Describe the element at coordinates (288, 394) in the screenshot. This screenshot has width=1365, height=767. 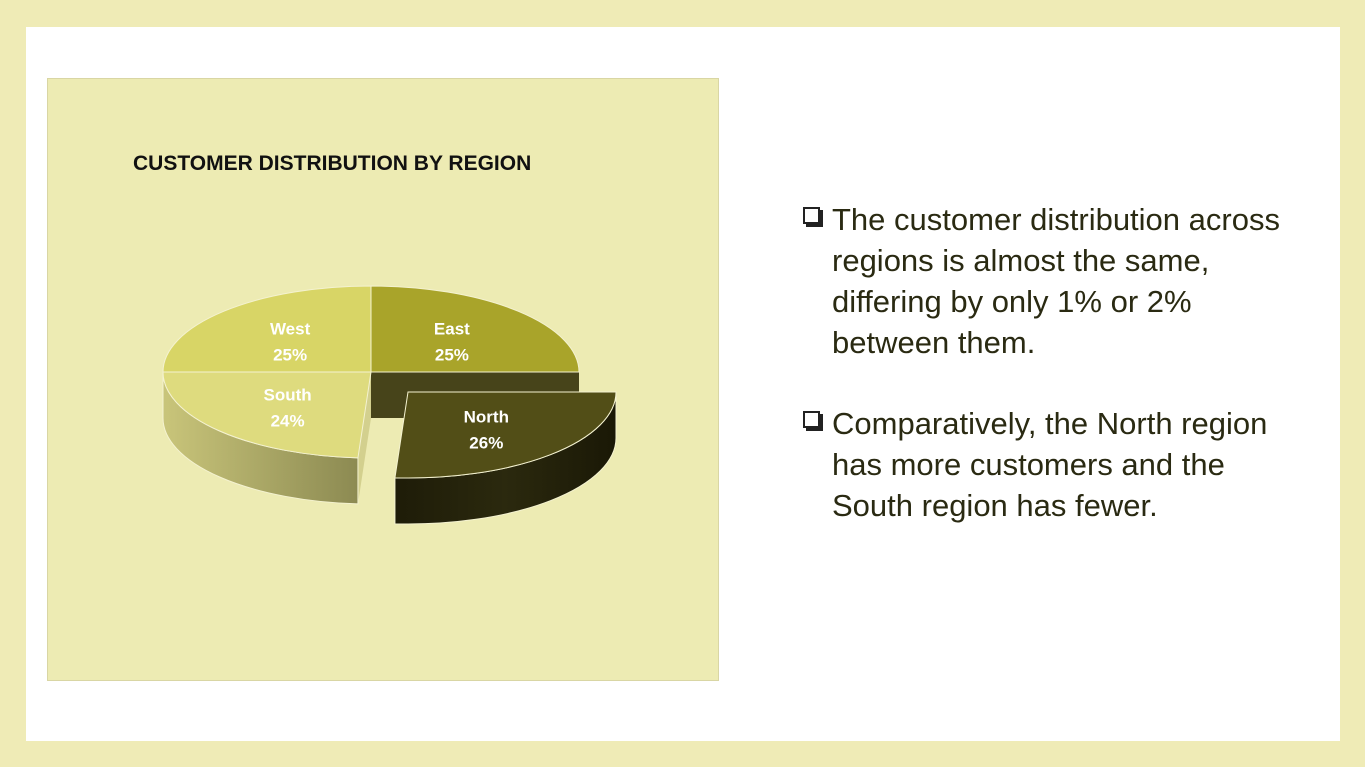
I see `pie-label-category: South` at that location.